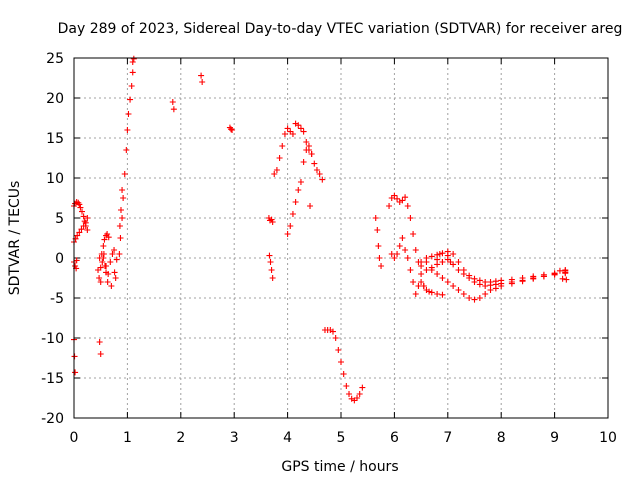 The width and height of the screenshot is (640, 480). I want to click on x-tick-label: 7, so click(447, 438).